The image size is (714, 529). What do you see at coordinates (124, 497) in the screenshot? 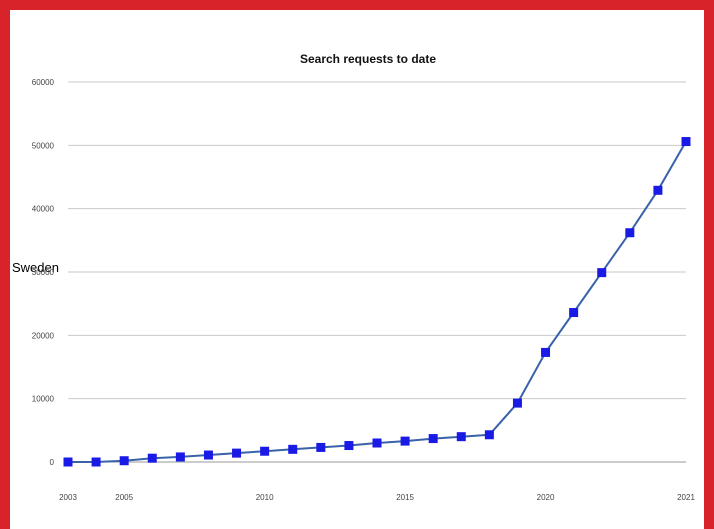
I see `x-tick-label: 2005` at bounding box center [124, 497].